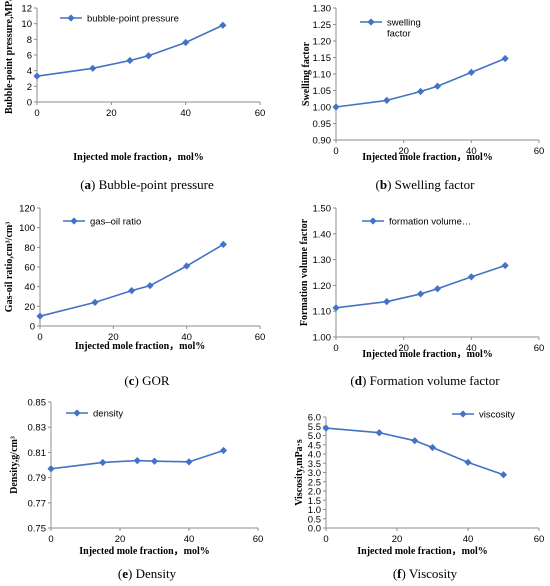 This screenshot has width=550, height=586. What do you see at coordinates (14, 465) in the screenshot?
I see `y-axis-label: Density,g/cm³` at bounding box center [14, 465].